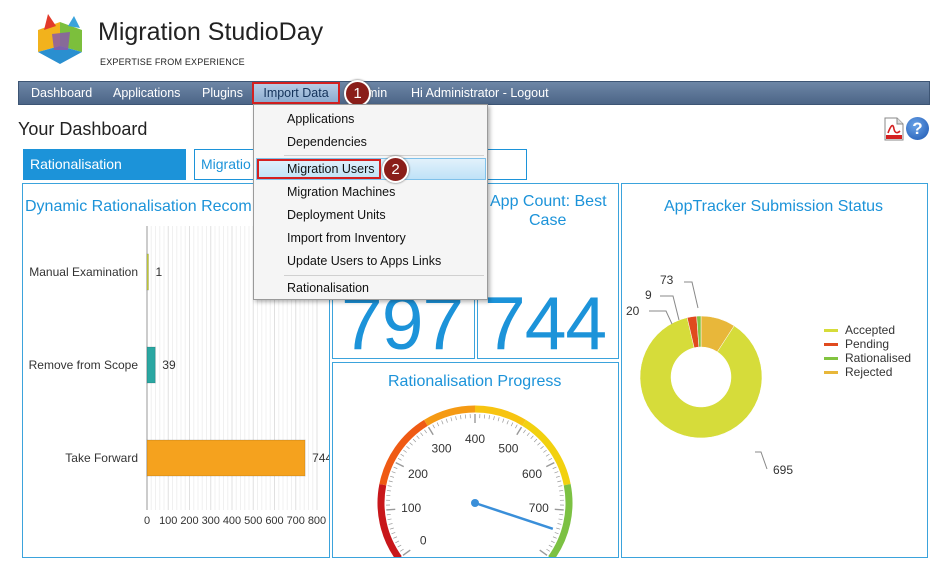 The width and height of the screenshot is (934, 562). I want to click on menu-item-migration-machines: Migration Machines, so click(341, 192).